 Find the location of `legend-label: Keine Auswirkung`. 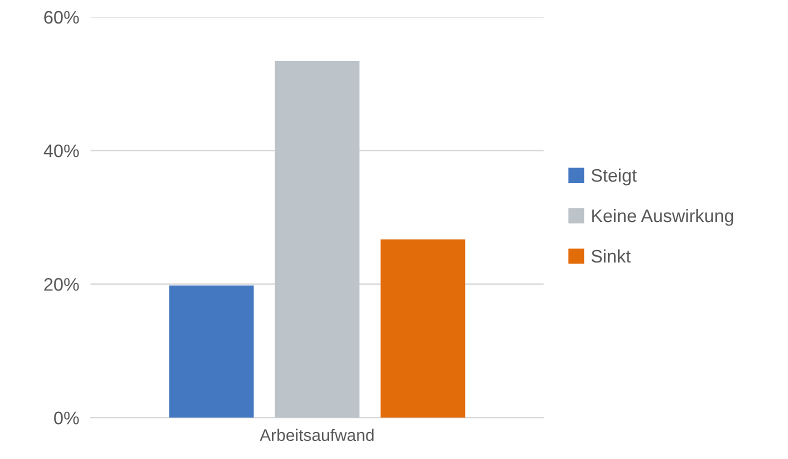

legend-label: Keine Auswirkung is located at coordinates (663, 217).